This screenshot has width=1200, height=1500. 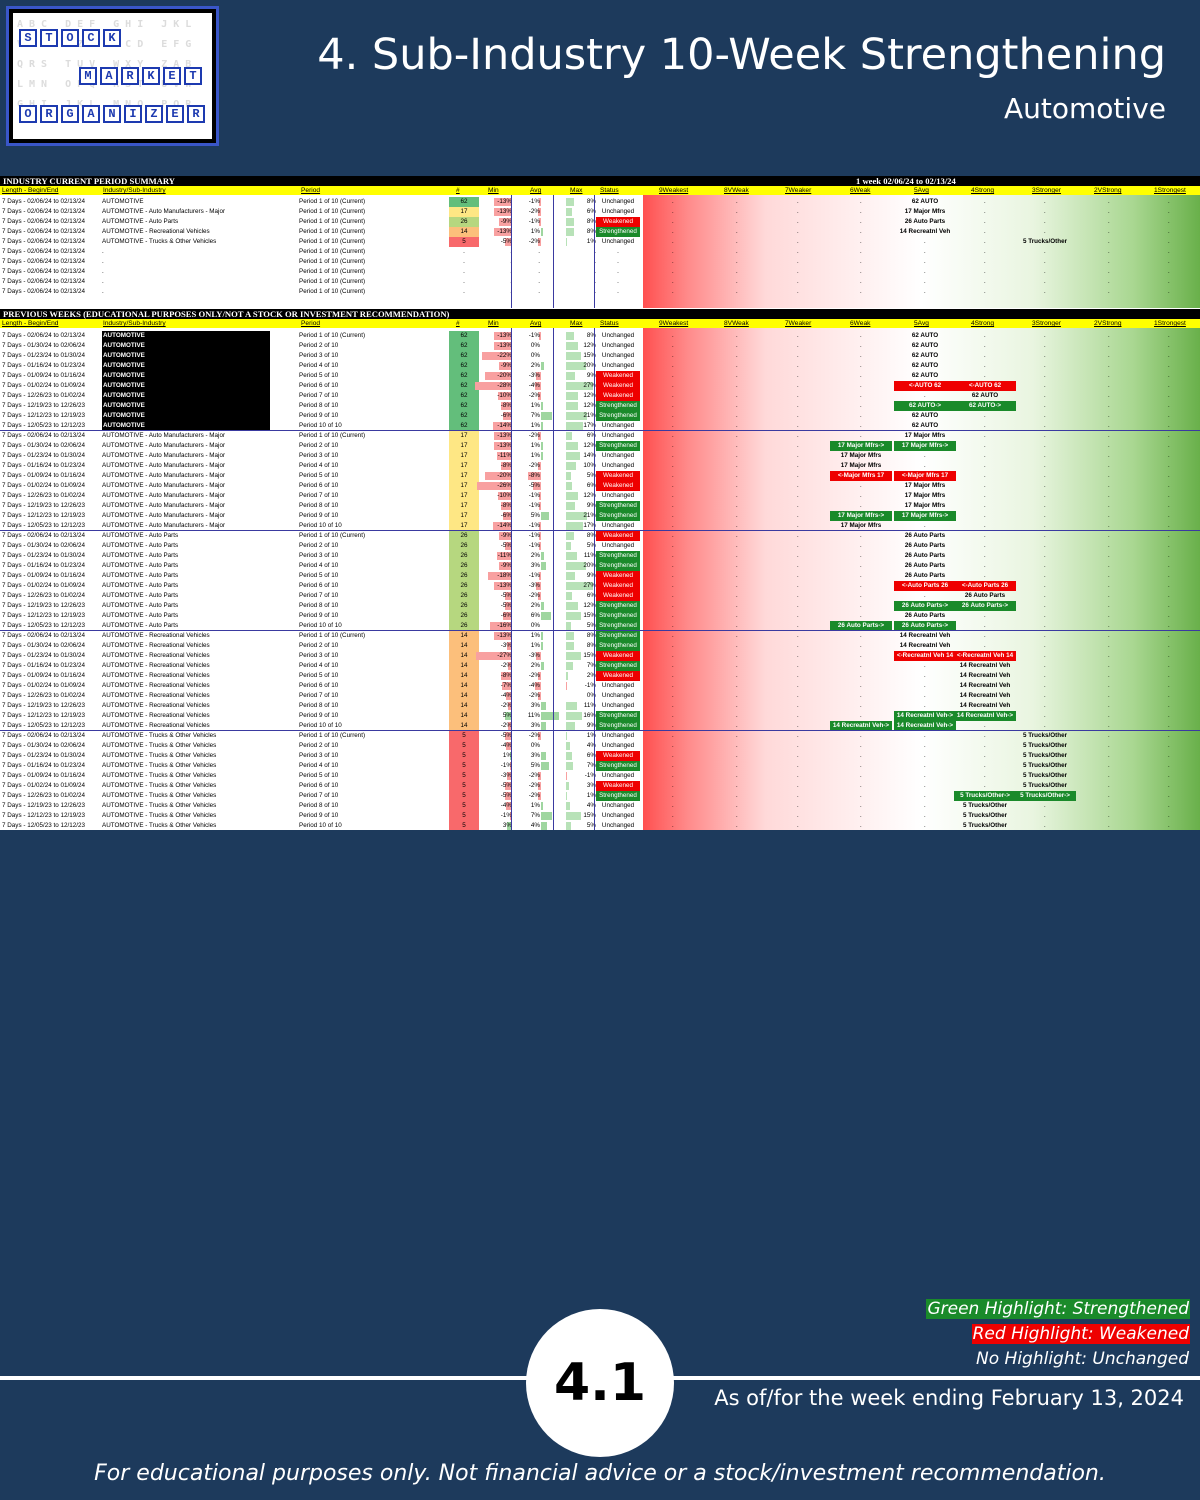 What do you see at coordinates (534, 535) in the screenshot?
I see `row-avg: -1%` at bounding box center [534, 535].